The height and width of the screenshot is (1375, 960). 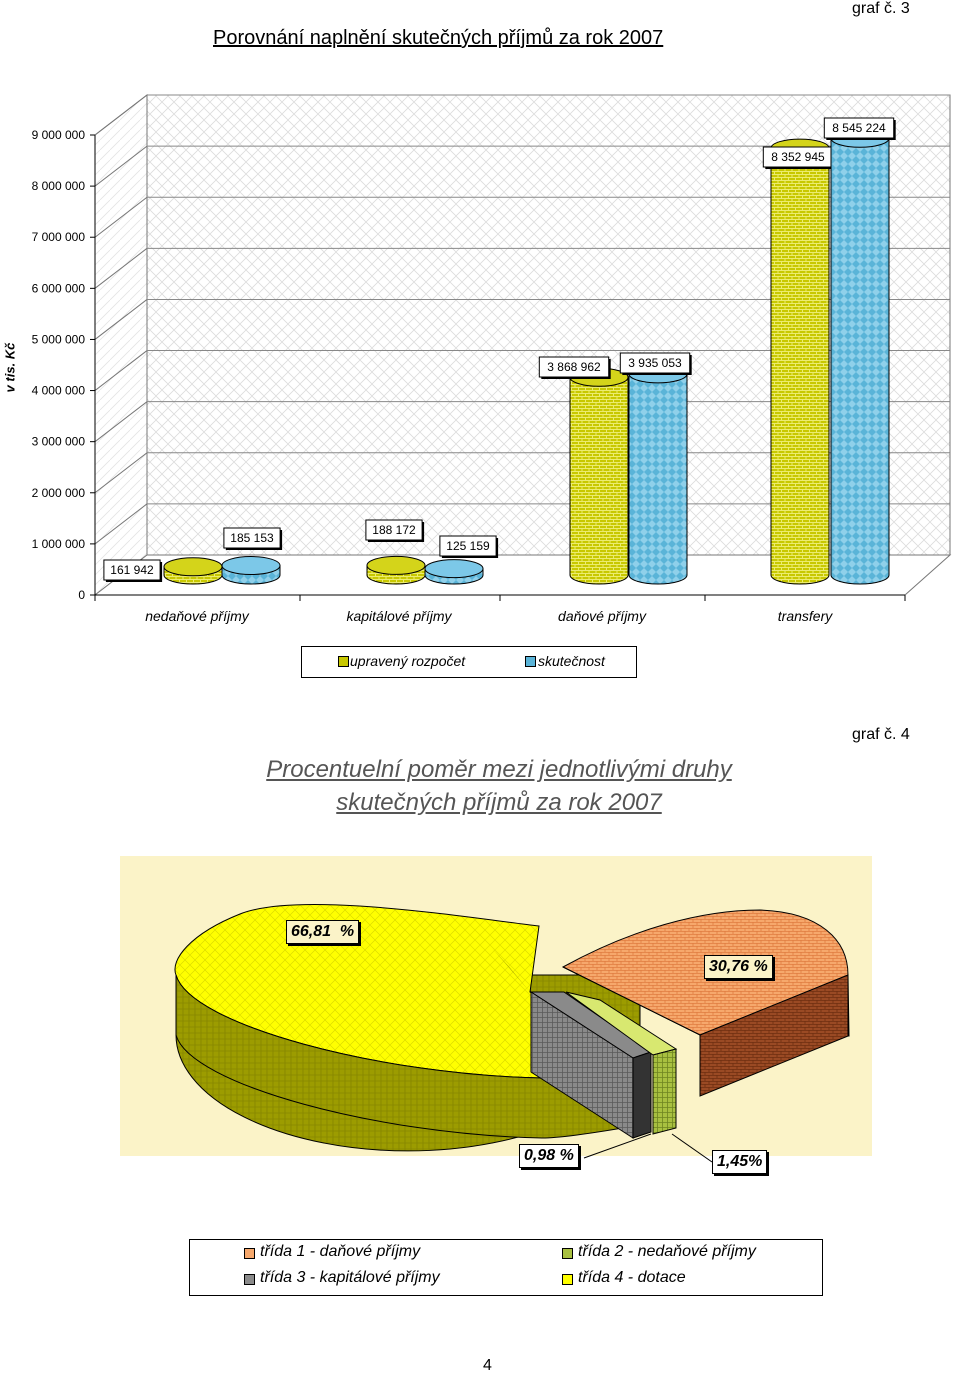 I want to click on chart2-graf-label: graf č. 4, so click(x=881, y=734).